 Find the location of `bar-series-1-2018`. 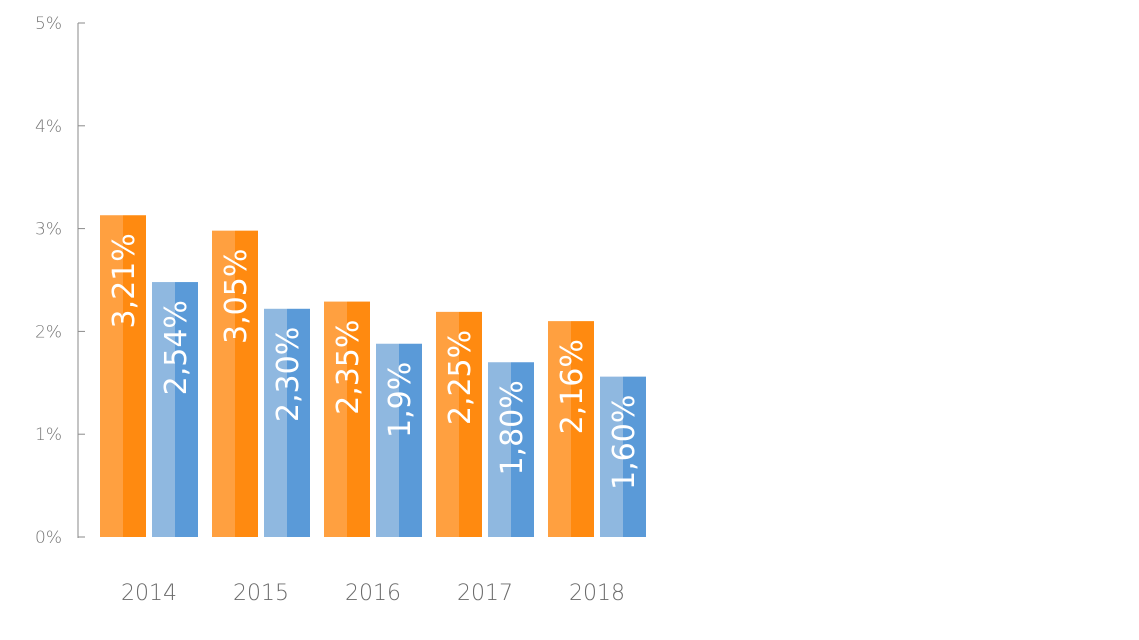

bar-series-1-2018 is located at coordinates (571, 429).